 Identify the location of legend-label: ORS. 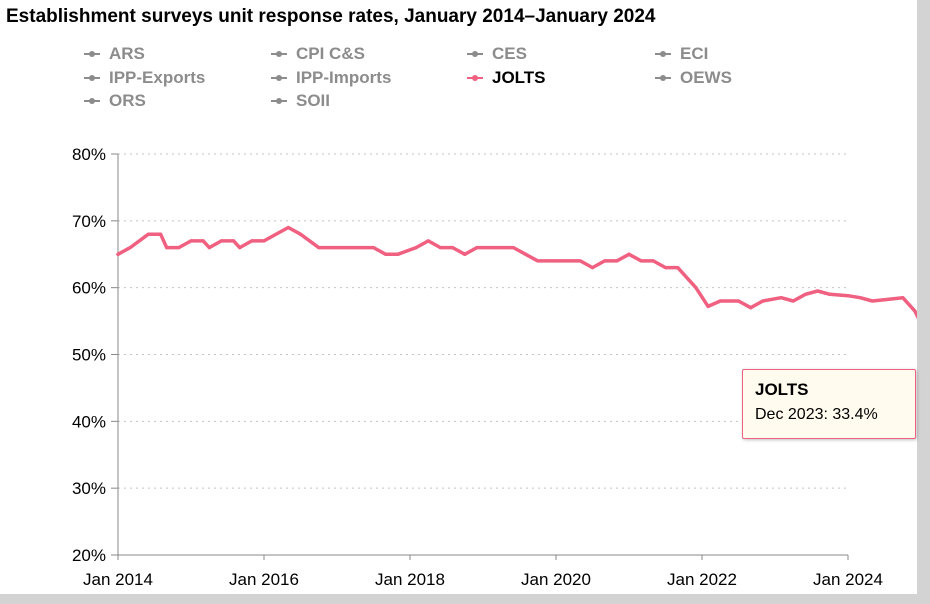
(127, 100).